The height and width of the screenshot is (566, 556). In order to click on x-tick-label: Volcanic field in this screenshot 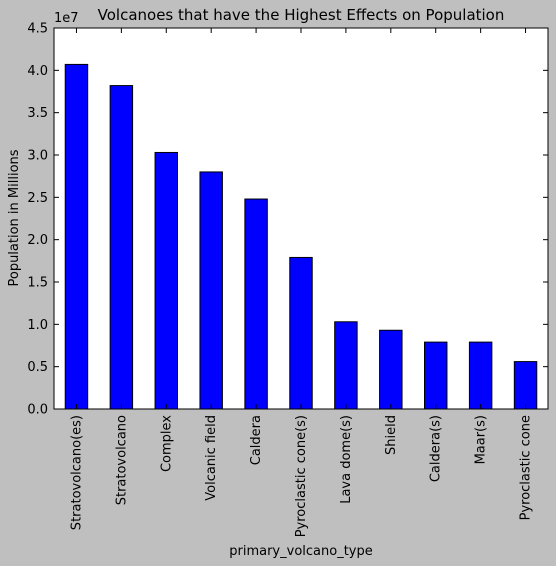, I will do `click(211, 458)`.